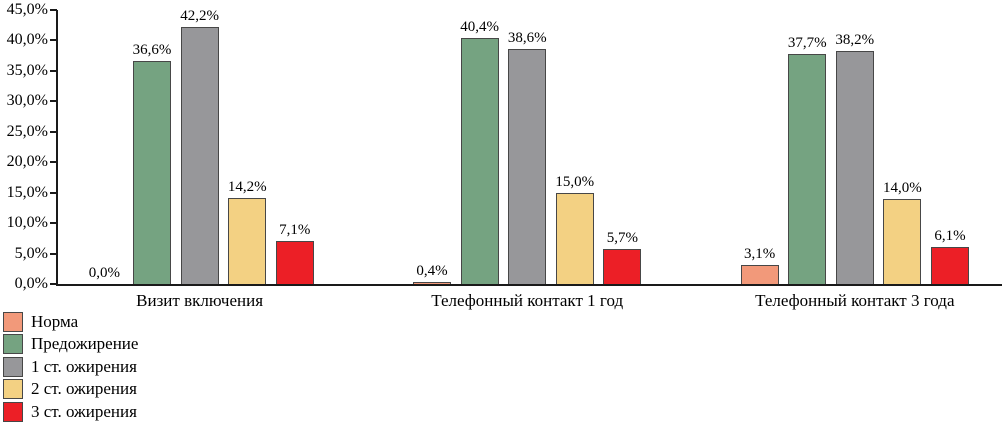 This screenshot has width=1004, height=424. Describe the element at coordinates (27, 9) in the screenshot. I see `y-axis-tick-label: 45,0%` at that location.